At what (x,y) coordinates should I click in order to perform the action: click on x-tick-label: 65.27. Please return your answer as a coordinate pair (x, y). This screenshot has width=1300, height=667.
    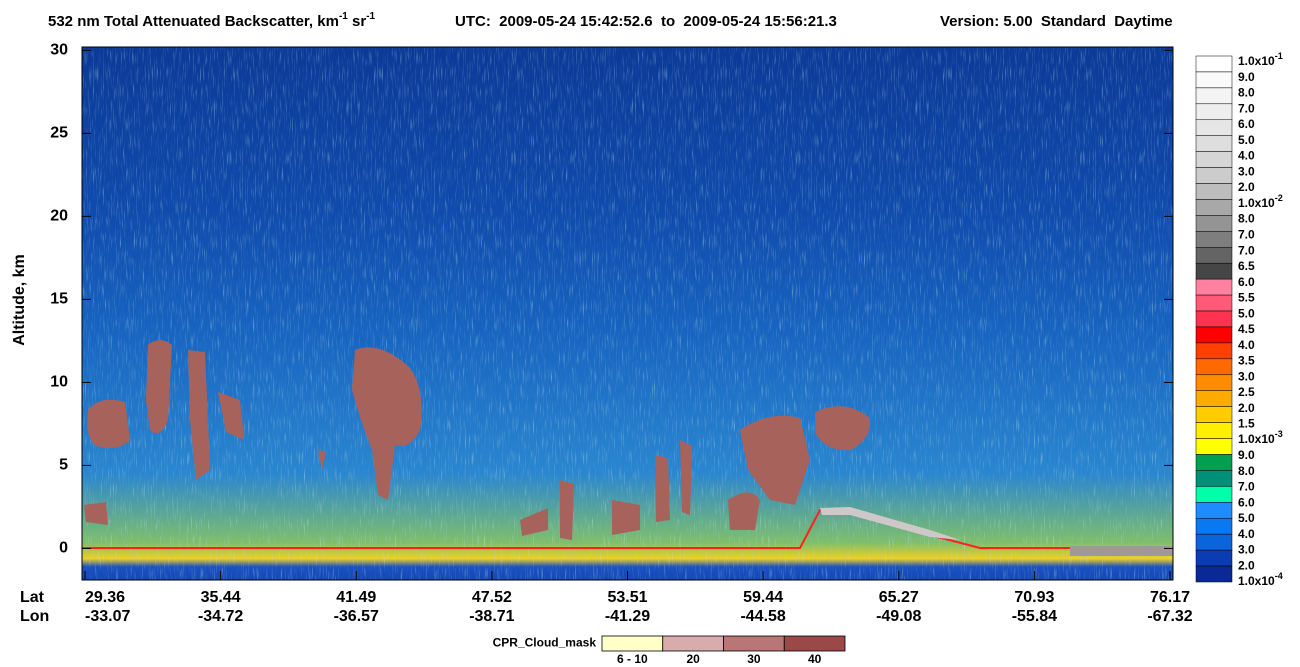
    Looking at the image, I should click on (899, 597).